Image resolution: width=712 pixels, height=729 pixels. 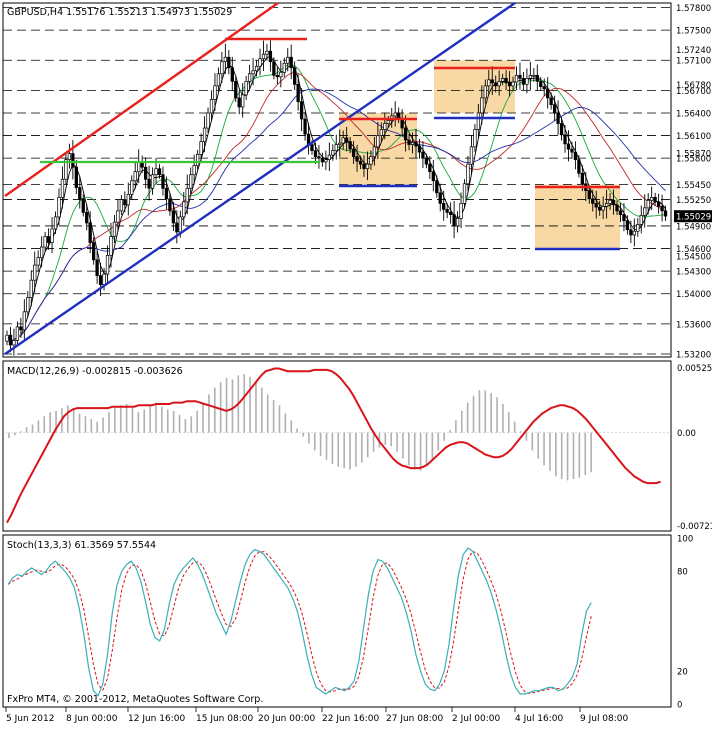 I want to click on price-label-9: 1.55800, so click(x=693, y=160).